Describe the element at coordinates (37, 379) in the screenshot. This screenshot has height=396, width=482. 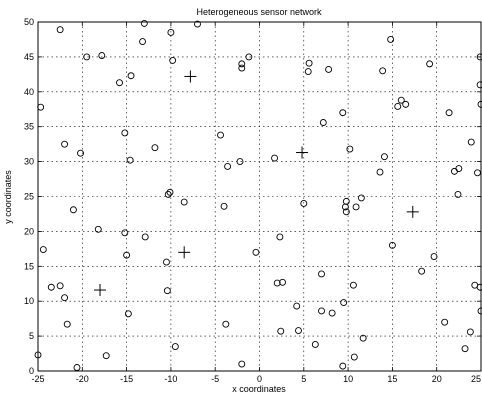
I see `x-tick-label: -25` at that location.